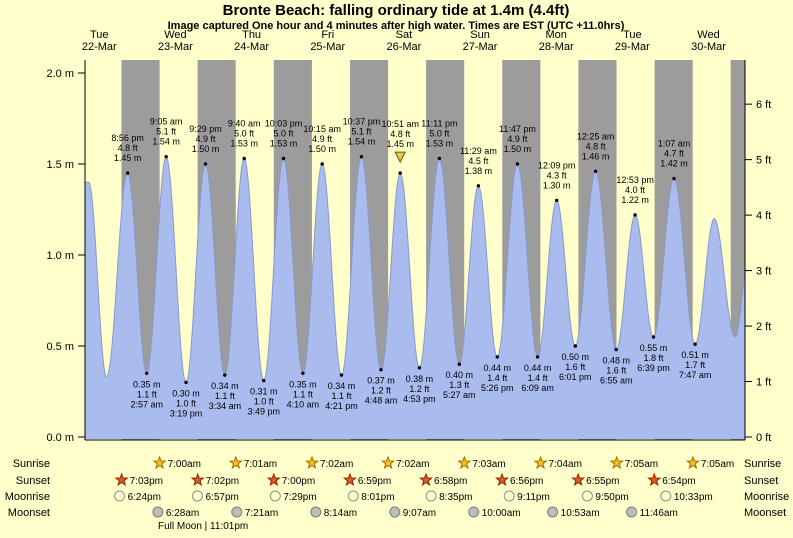 The height and width of the screenshot is (538, 793). What do you see at coordinates (60, 74) in the screenshot?
I see `y-axis-label-left: 2.0 m` at bounding box center [60, 74].